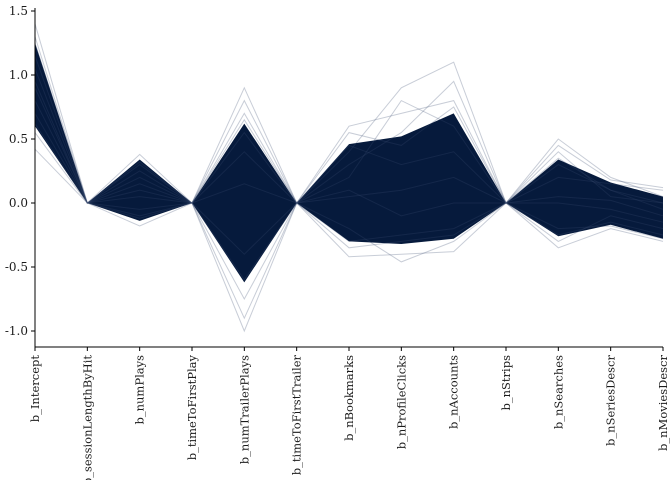 The image size is (672, 480). Describe the element at coordinates (35, 389) in the screenshot. I see `x-tick-label: b_Intercept` at that location.